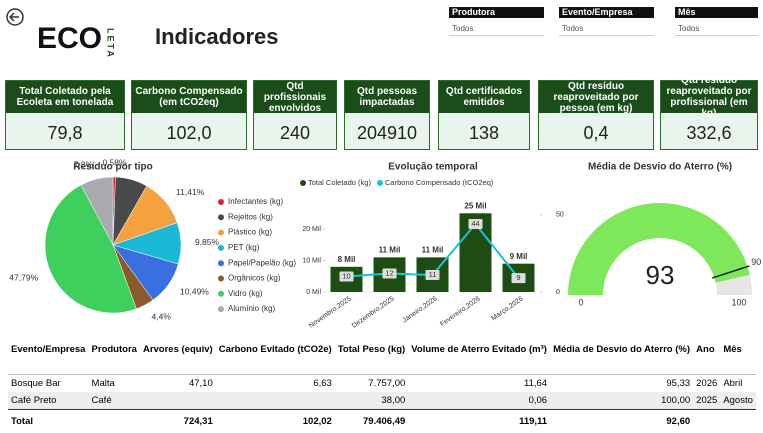  Describe the element at coordinates (439, 182) in the screenshot. I see `legend-label: Carbono Compensado (tCO2eq)` at that location.